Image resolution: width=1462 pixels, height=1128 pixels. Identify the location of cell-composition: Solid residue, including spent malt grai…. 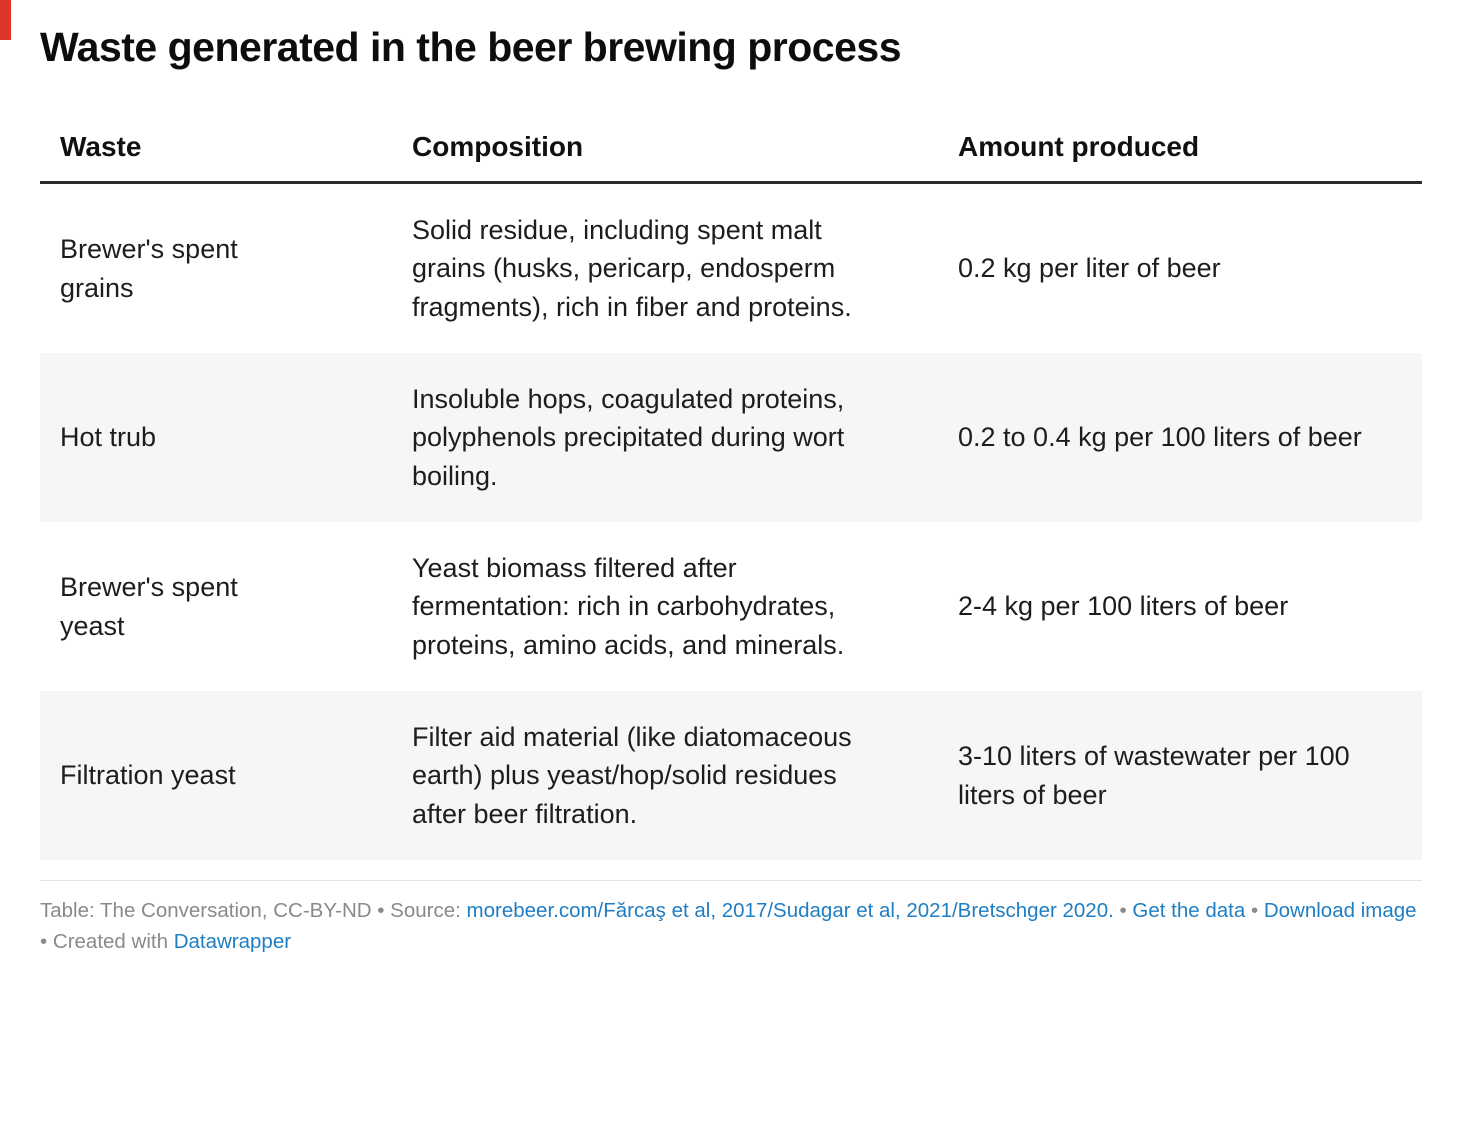
(632, 268).